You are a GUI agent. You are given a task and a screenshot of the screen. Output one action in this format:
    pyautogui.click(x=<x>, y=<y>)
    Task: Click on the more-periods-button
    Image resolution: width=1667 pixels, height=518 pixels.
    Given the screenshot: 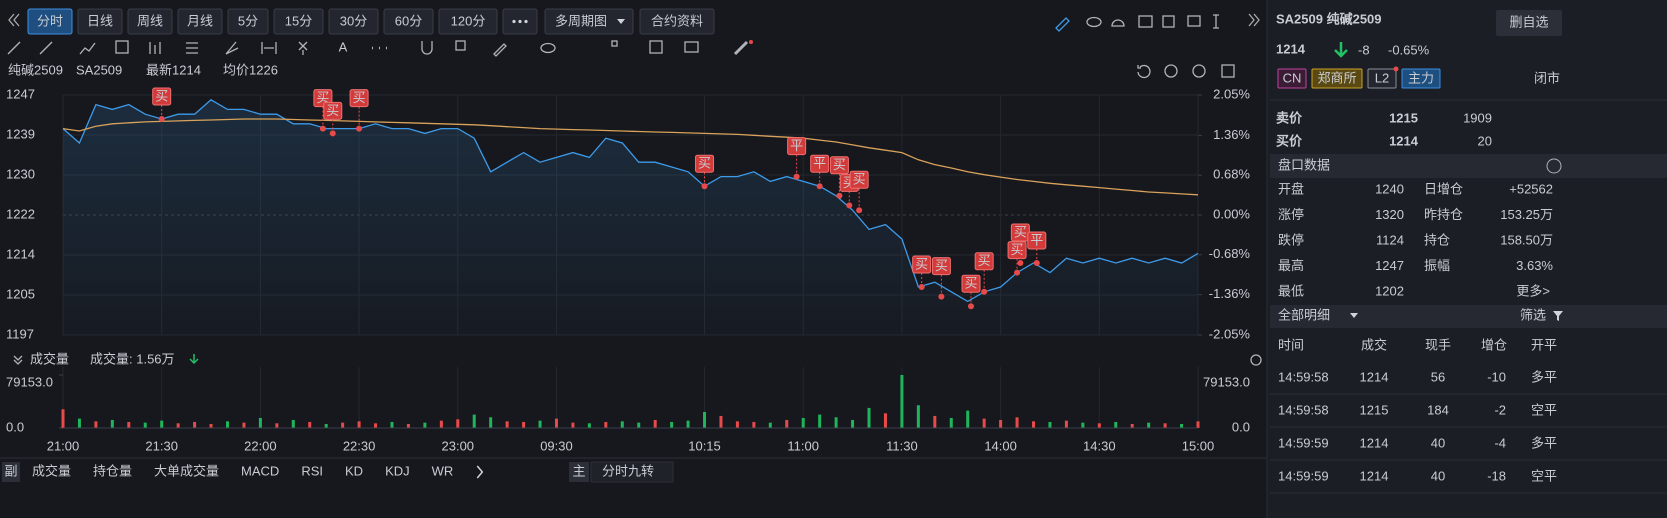 What is the action you would take?
    pyautogui.click(x=589, y=21)
    